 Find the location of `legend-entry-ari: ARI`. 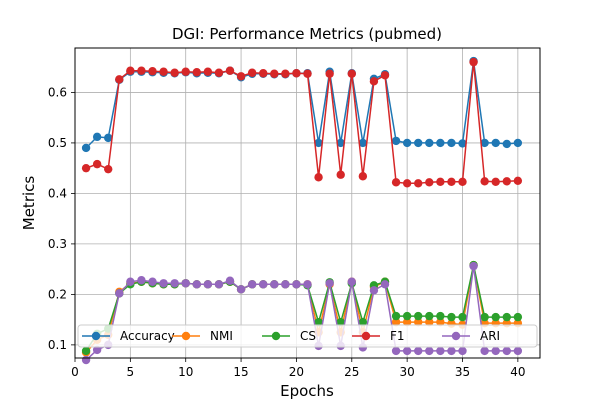

legend-entry-ari: ARI is located at coordinates (471, 336).